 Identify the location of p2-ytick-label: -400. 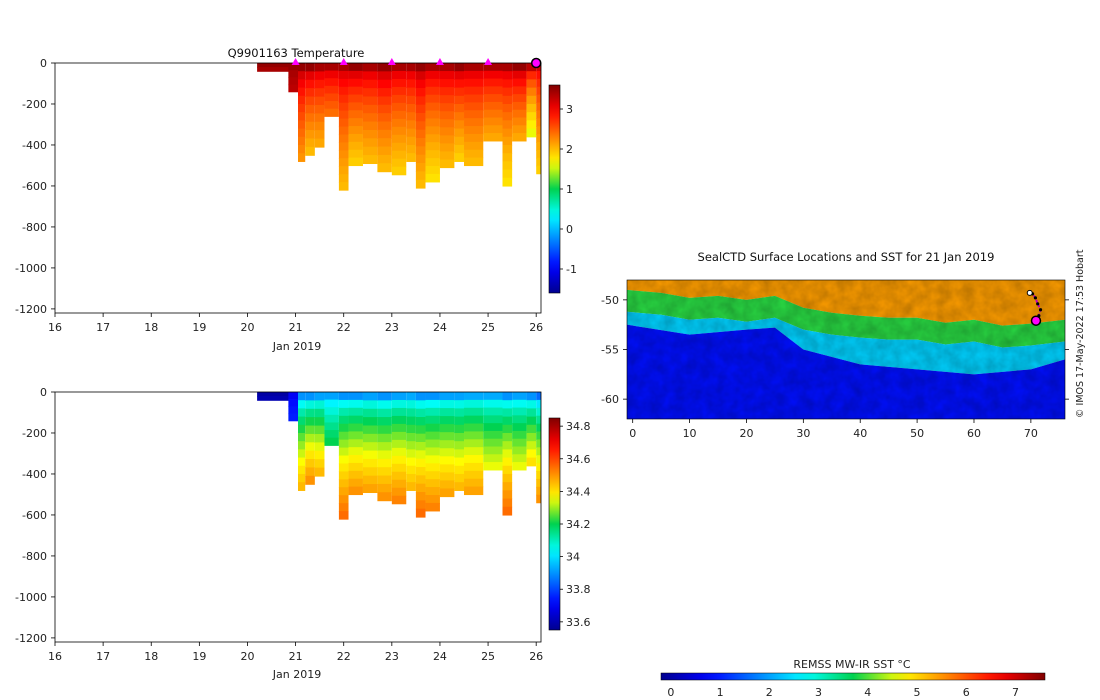
(34, 474).